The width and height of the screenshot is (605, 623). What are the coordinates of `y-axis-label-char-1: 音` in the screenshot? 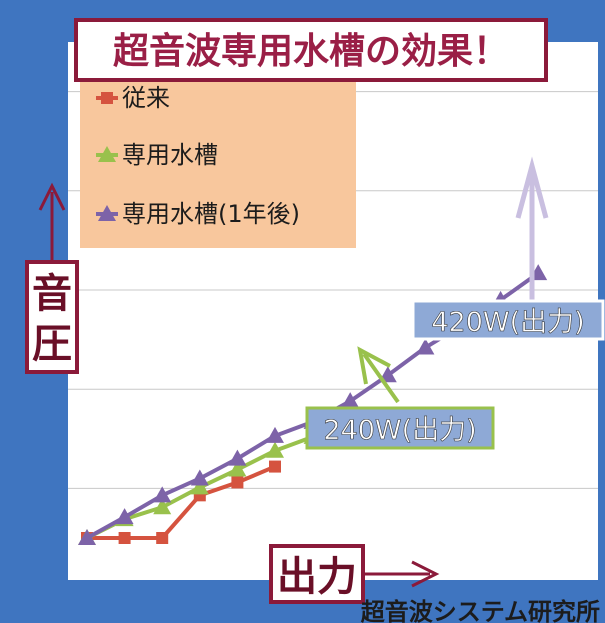 It's located at (52, 294).